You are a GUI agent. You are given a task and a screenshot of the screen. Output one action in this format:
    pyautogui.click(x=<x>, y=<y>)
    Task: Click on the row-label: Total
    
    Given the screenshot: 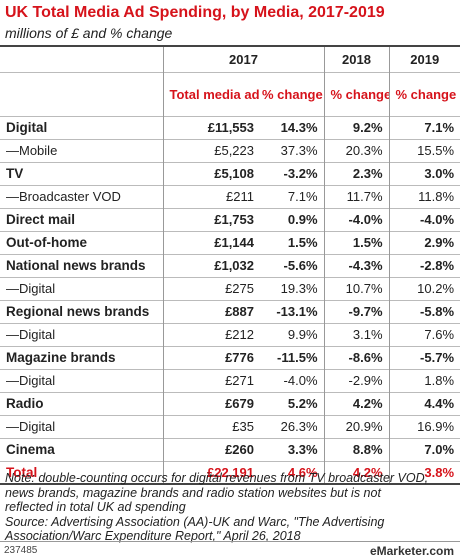 What is the action you would take?
    pyautogui.click(x=81, y=472)
    